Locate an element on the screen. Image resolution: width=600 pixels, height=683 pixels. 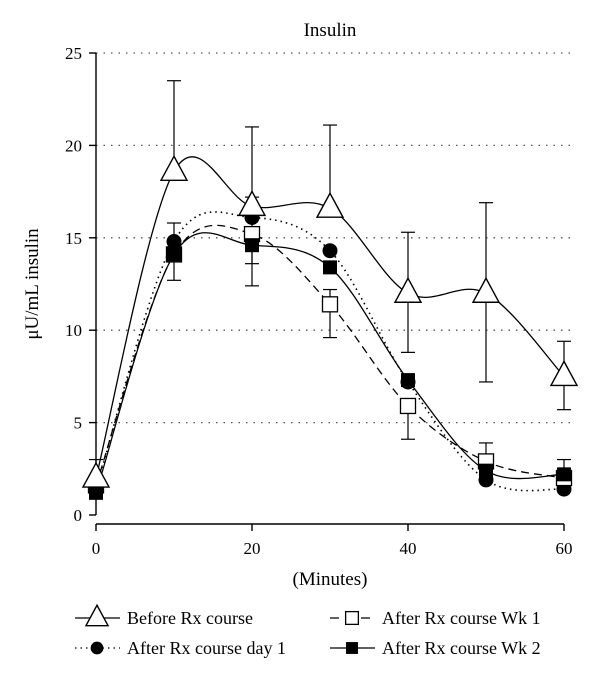
x-tick-label: 40 is located at coordinates (408, 548).